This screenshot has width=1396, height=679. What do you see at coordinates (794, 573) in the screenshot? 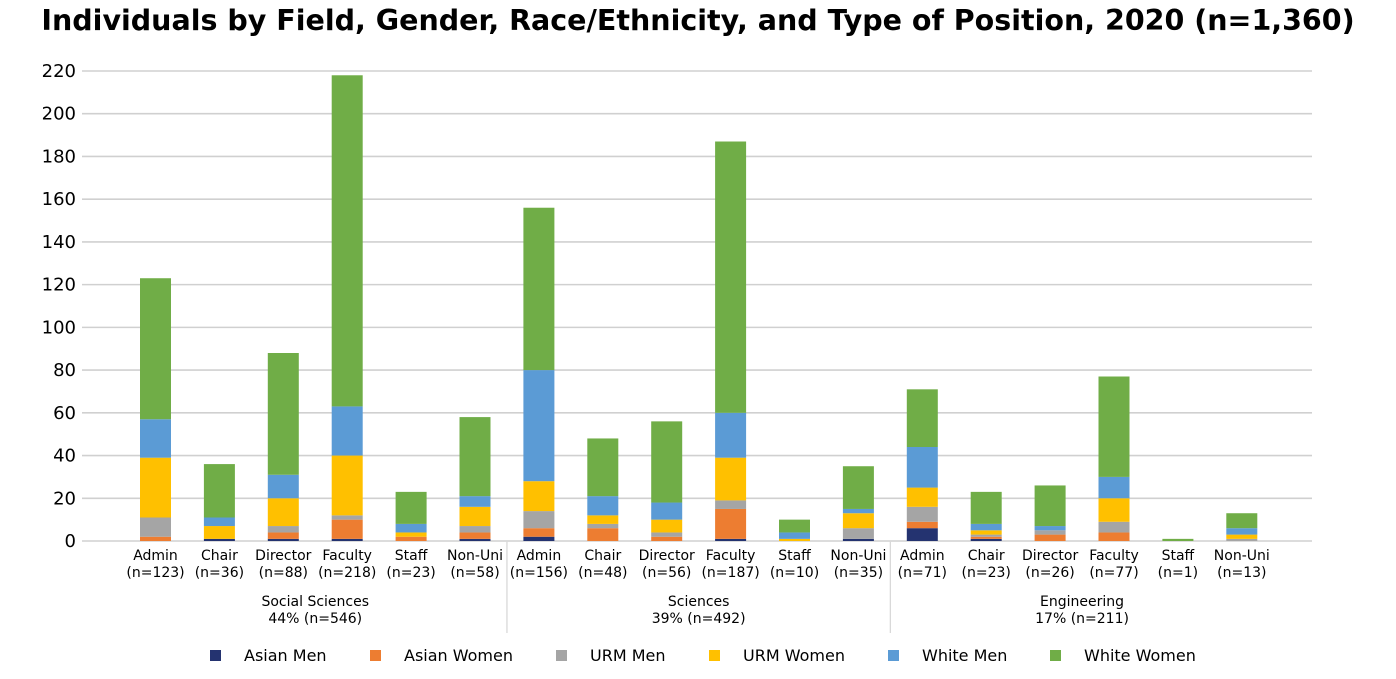
I see `x-tick-count: (n=10)` at bounding box center [794, 573].